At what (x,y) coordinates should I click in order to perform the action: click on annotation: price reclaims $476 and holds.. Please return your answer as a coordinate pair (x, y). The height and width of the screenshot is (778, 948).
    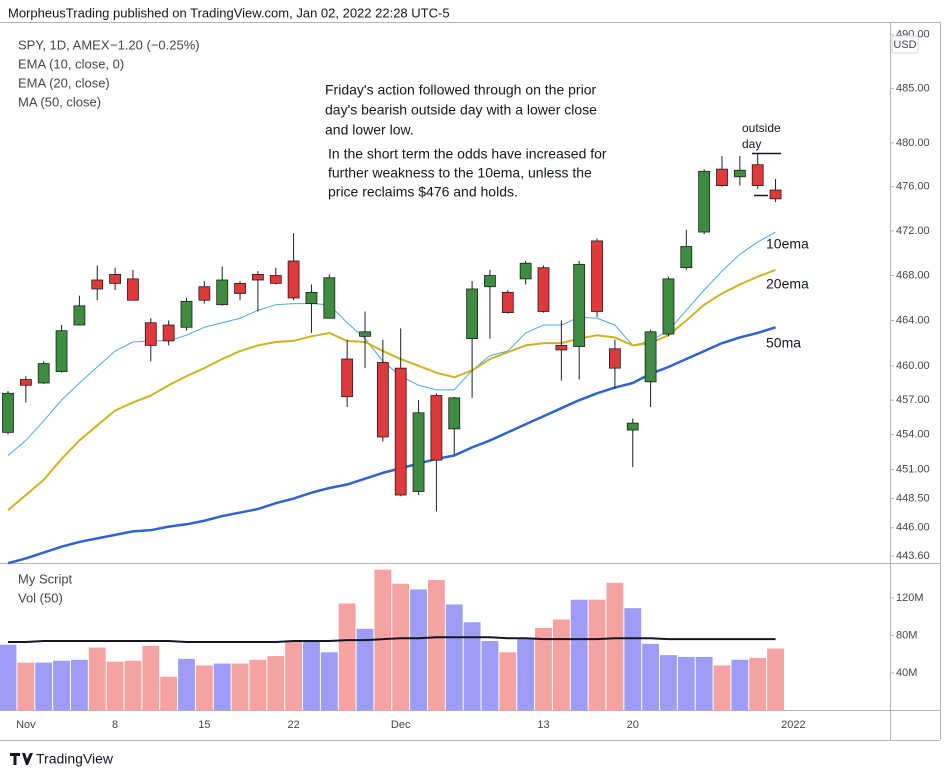
    Looking at the image, I should click on (423, 192).